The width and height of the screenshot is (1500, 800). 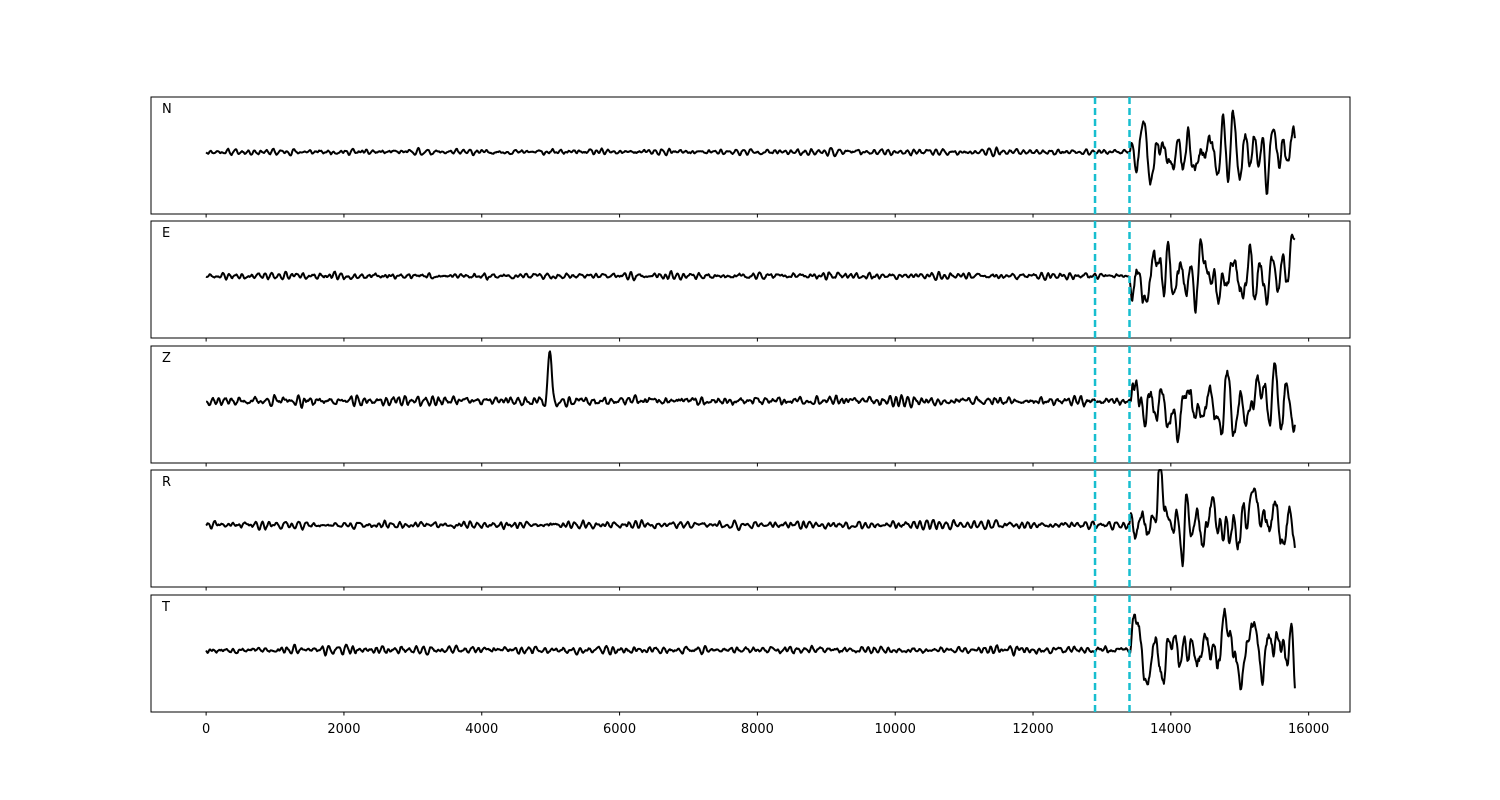 I want to click on x-tick-label: 0, so click(x=206, y=729).